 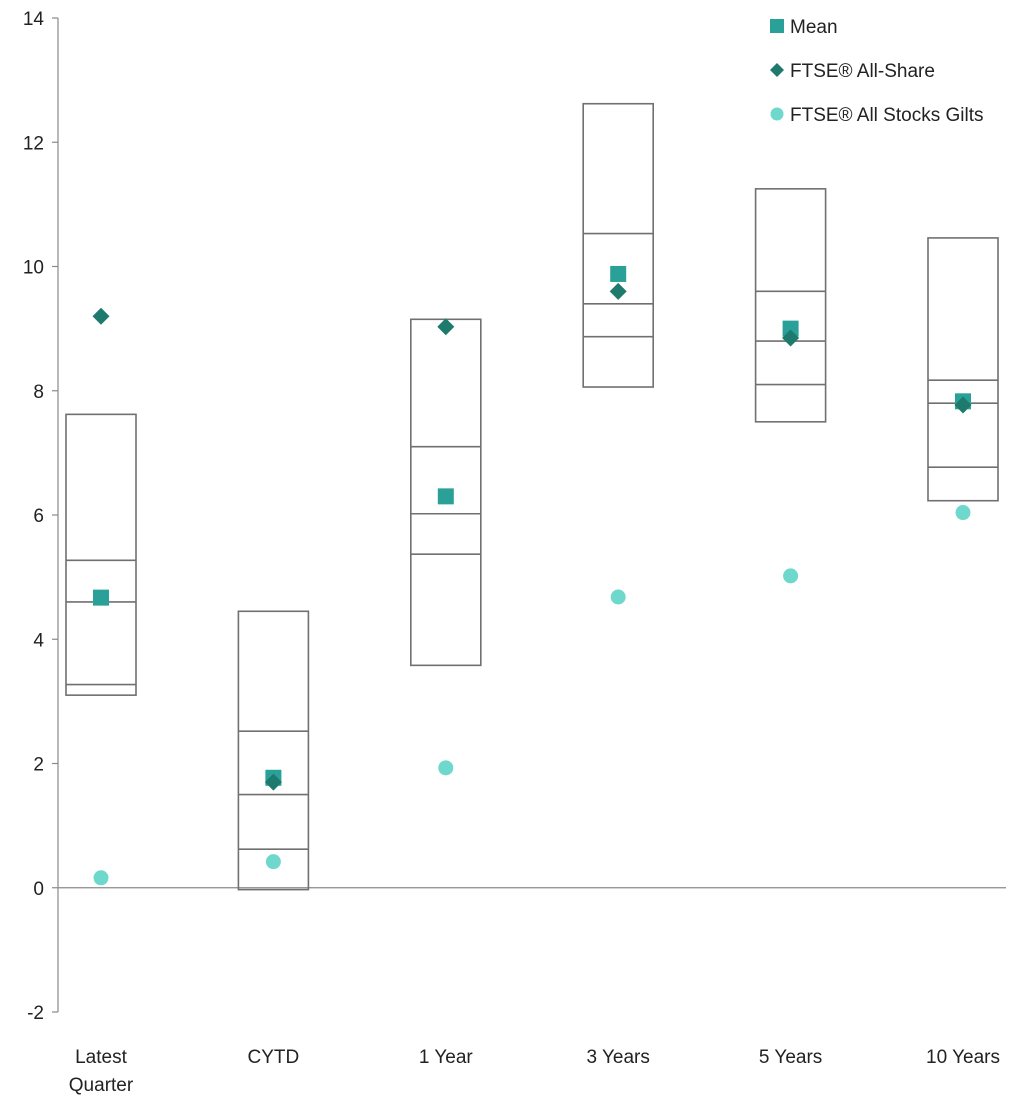 What do you see at coordinates (35, 1013) in the screenshot?
I see `y-tick-label: -2` at bounding box center [35, 1013].